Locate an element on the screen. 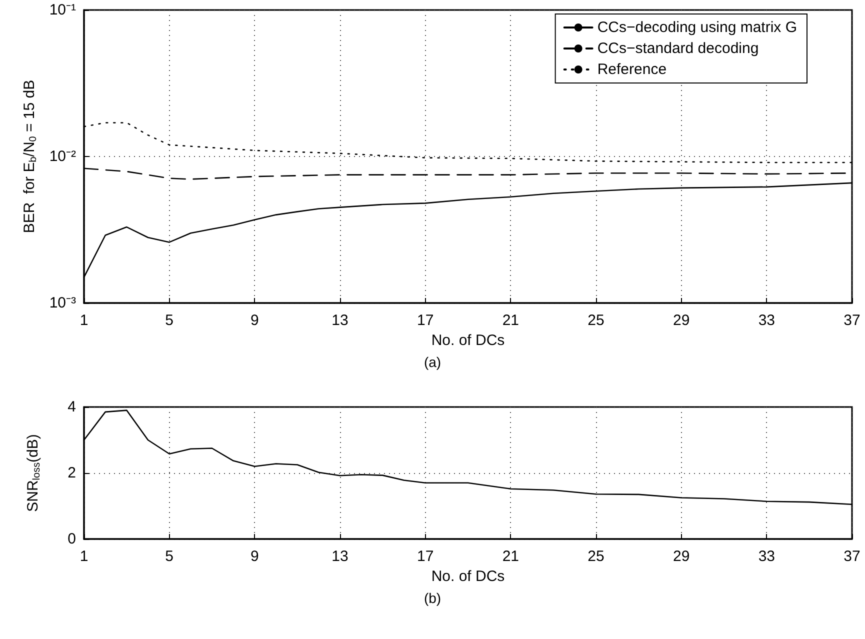 This screenshot has height=639, width=865. y-tick-label: 10⁻¹ is located at coordinates (62, 10).